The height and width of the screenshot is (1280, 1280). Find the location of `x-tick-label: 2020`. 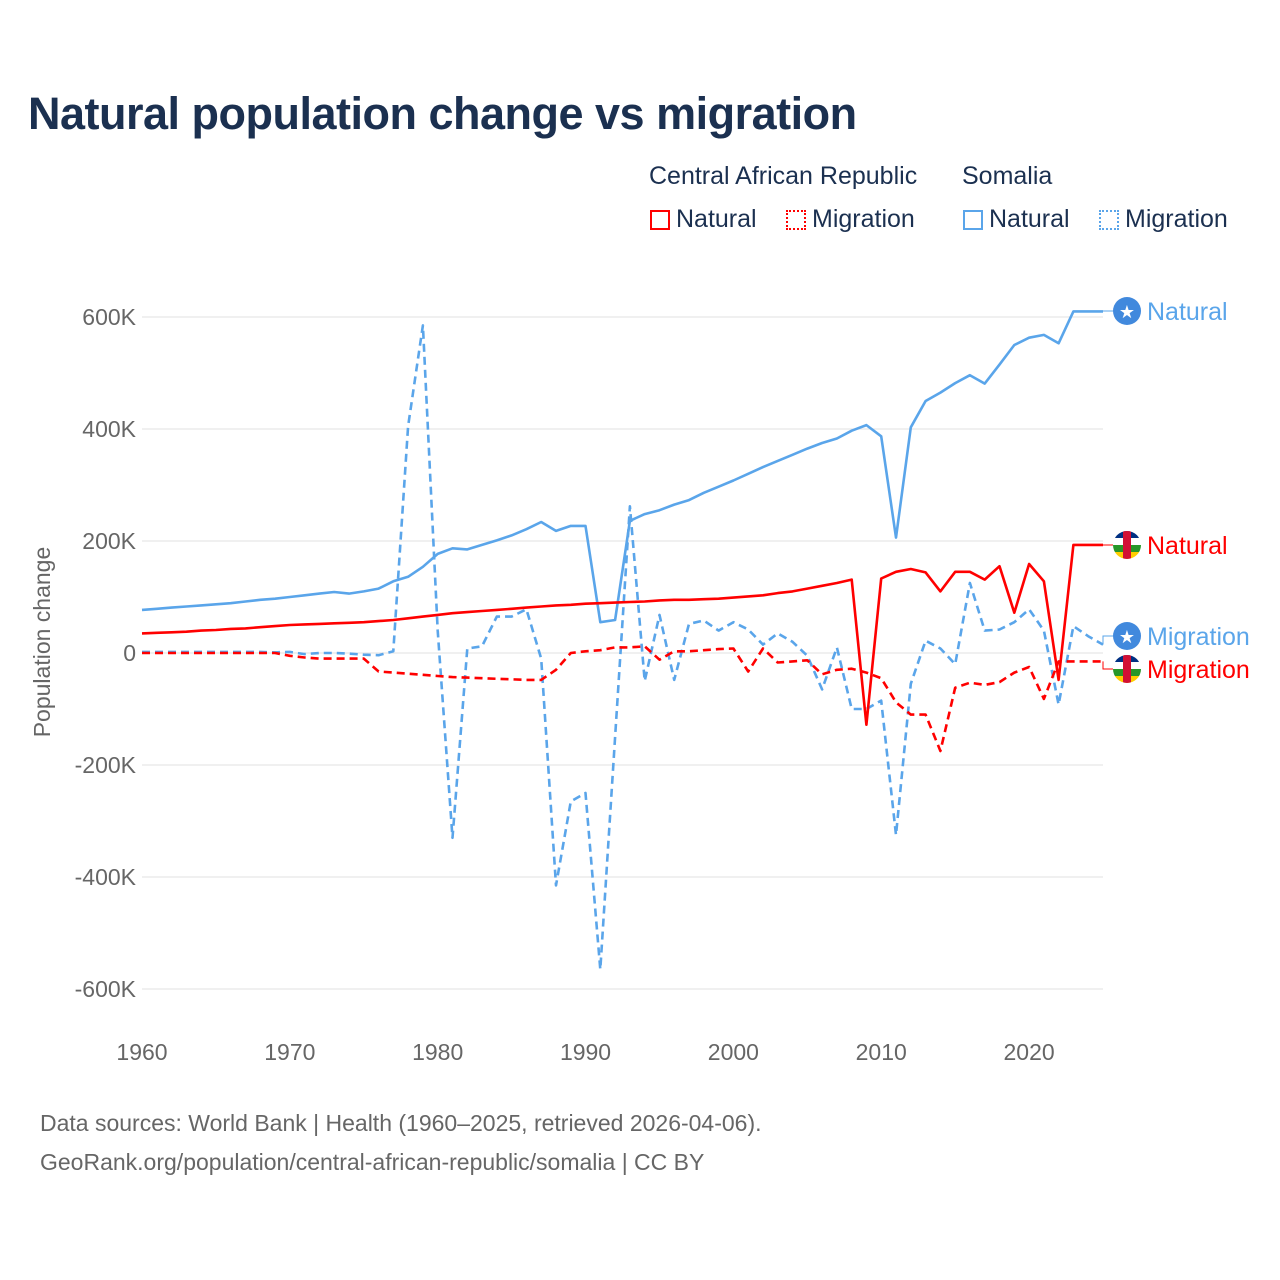

x-tick-label: 2020 is located at coordinates (1028, 1052).